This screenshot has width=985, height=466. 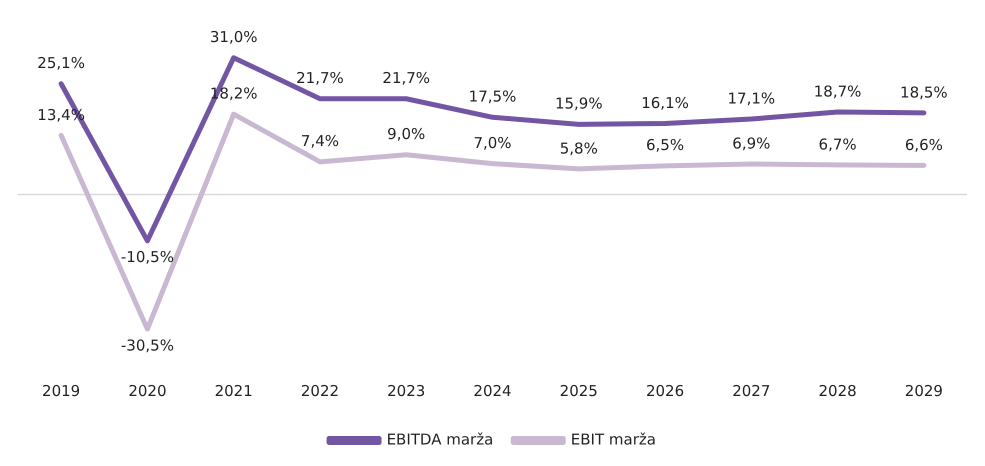 I want to click on x-tick-label: 2027, so click(x=751, y=391).